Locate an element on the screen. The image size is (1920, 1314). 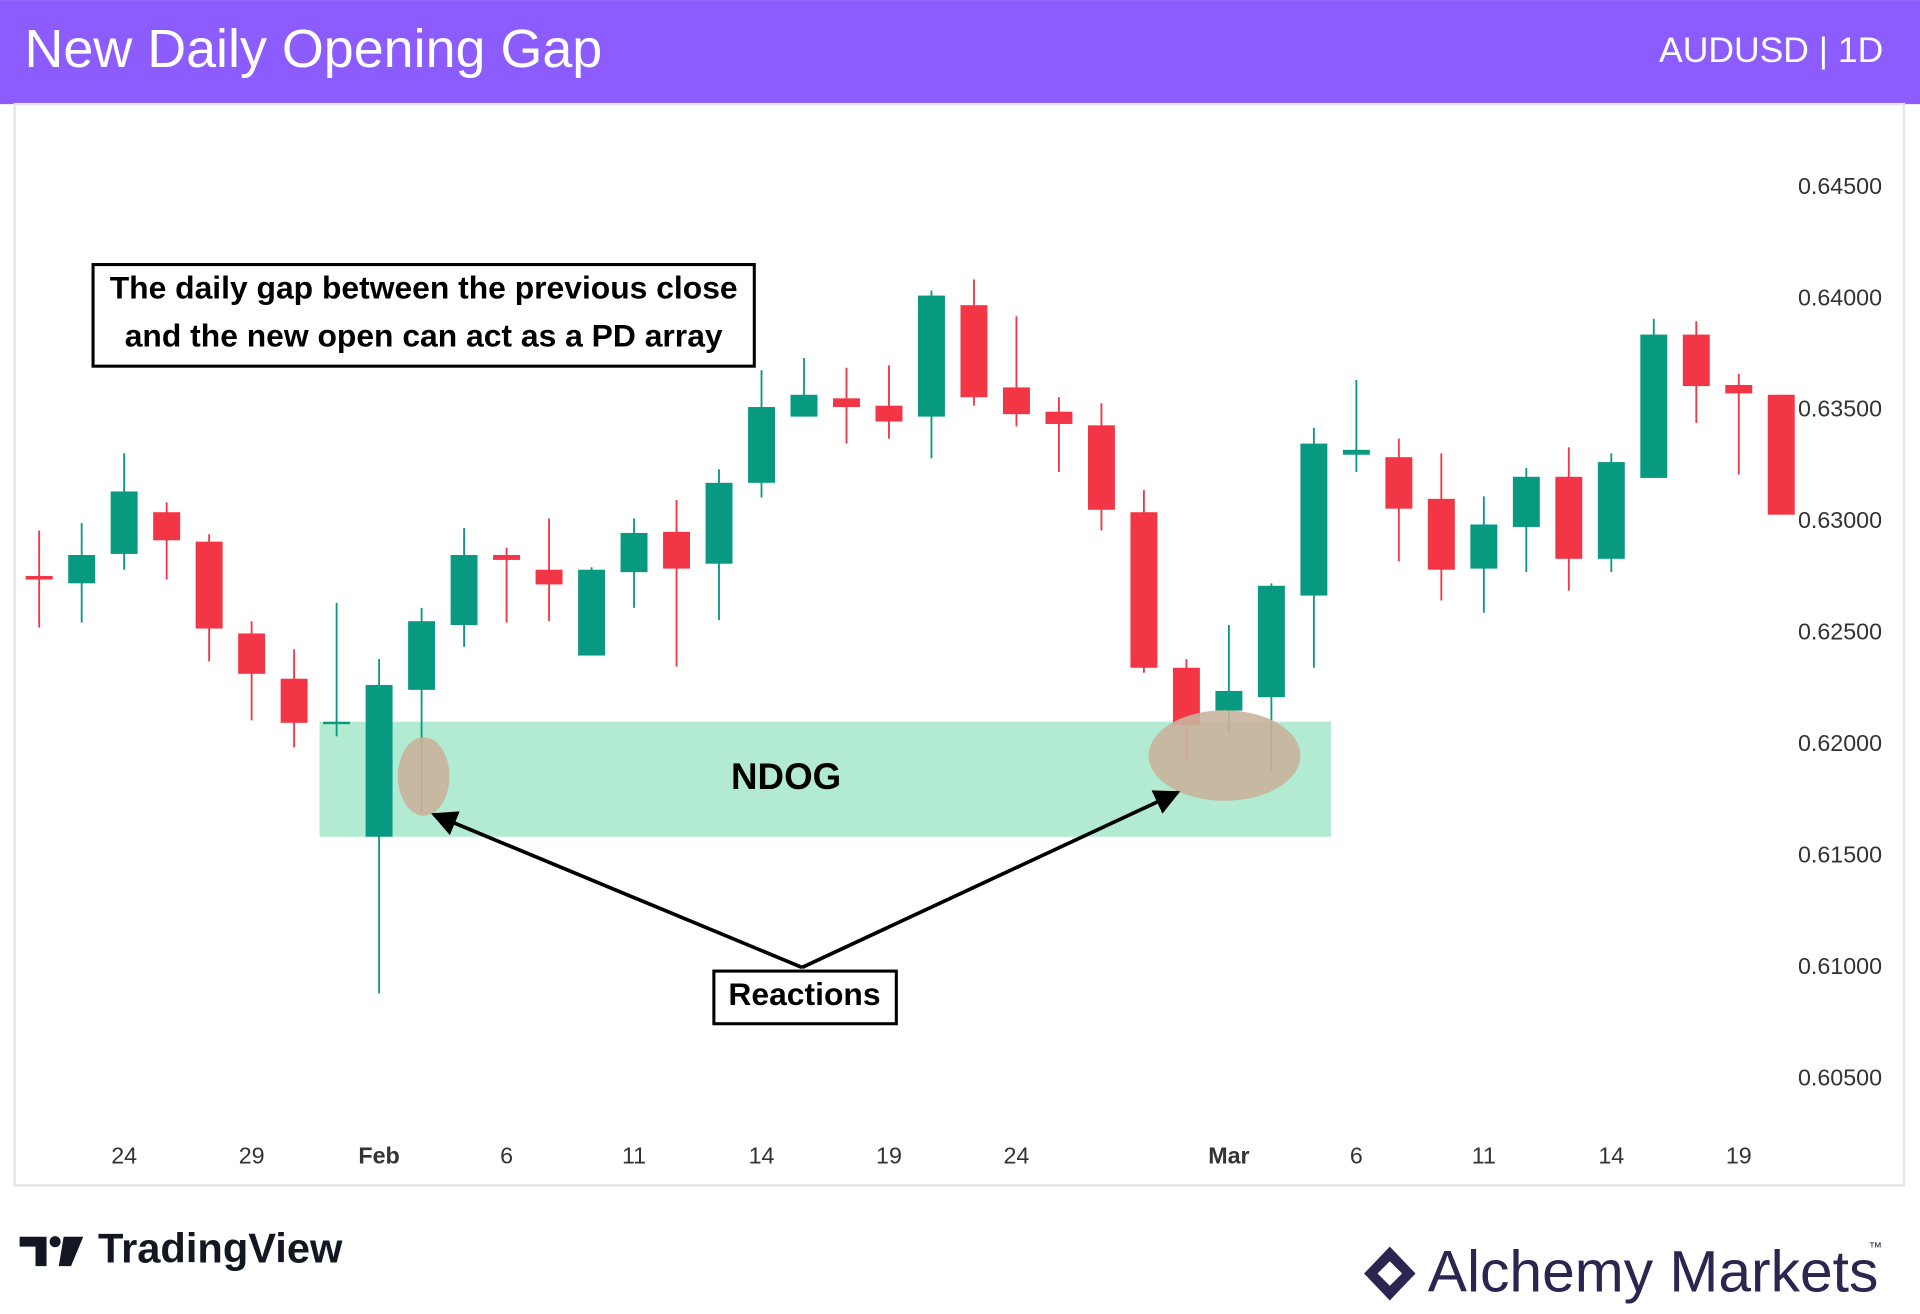
note-line: and the new open can act as a PD array is located at coordinates (424, 335).